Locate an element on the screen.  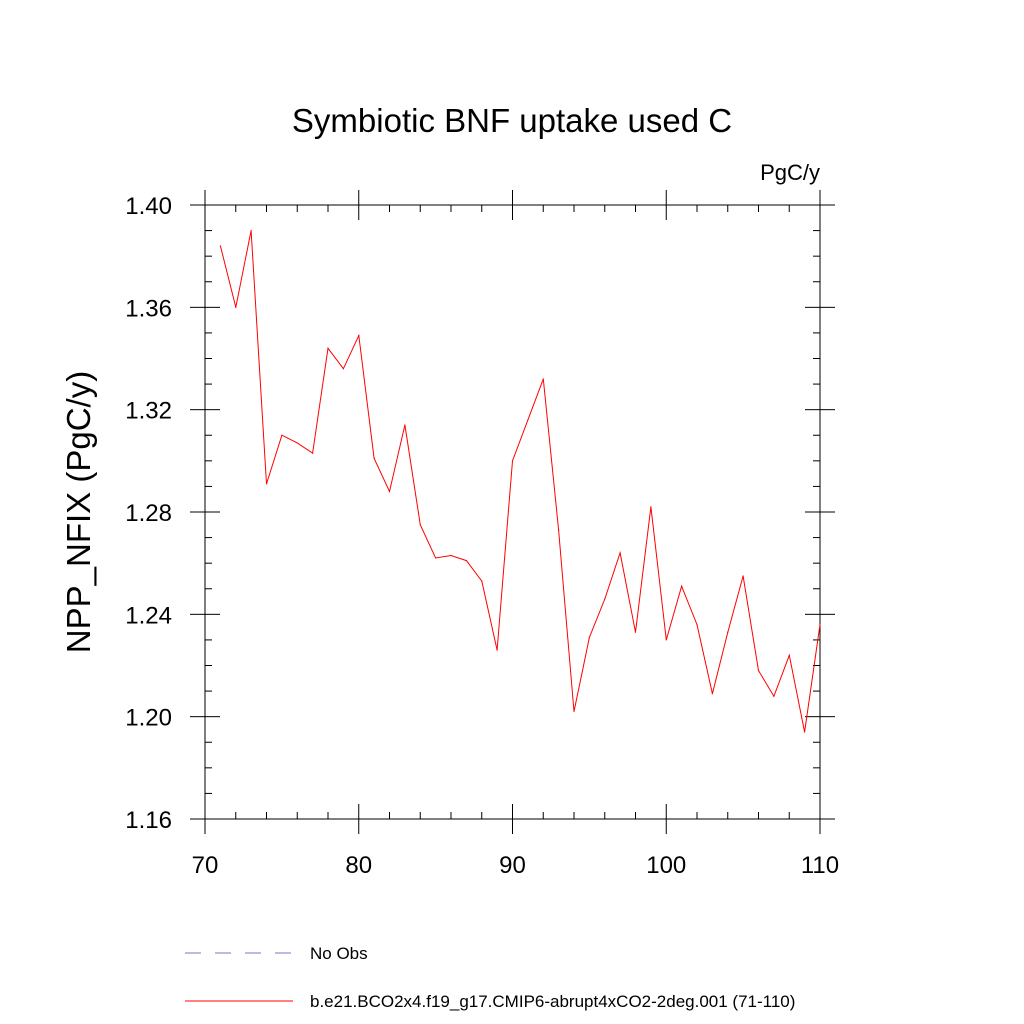
y-tick-label: 1.24 is located at coordinates (148, 615).